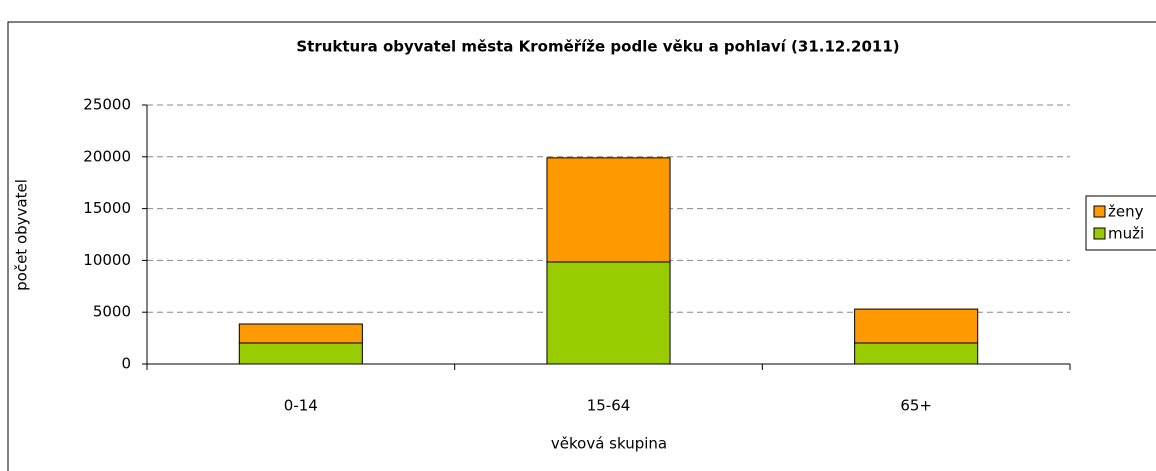  Describe the element at coordinates (1126, 212) in the screenshot. I see `legend-label: ženy` at that location.